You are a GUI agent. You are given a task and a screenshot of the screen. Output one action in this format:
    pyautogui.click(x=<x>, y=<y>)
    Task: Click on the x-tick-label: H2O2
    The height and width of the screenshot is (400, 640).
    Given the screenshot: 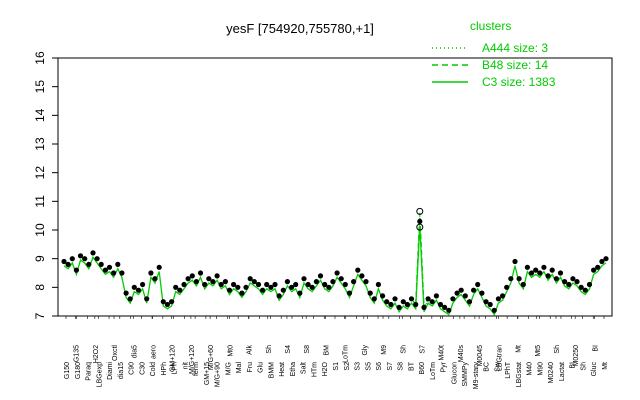 What is the action you would take?
    pyautogui.click(x=96, y=354)
    